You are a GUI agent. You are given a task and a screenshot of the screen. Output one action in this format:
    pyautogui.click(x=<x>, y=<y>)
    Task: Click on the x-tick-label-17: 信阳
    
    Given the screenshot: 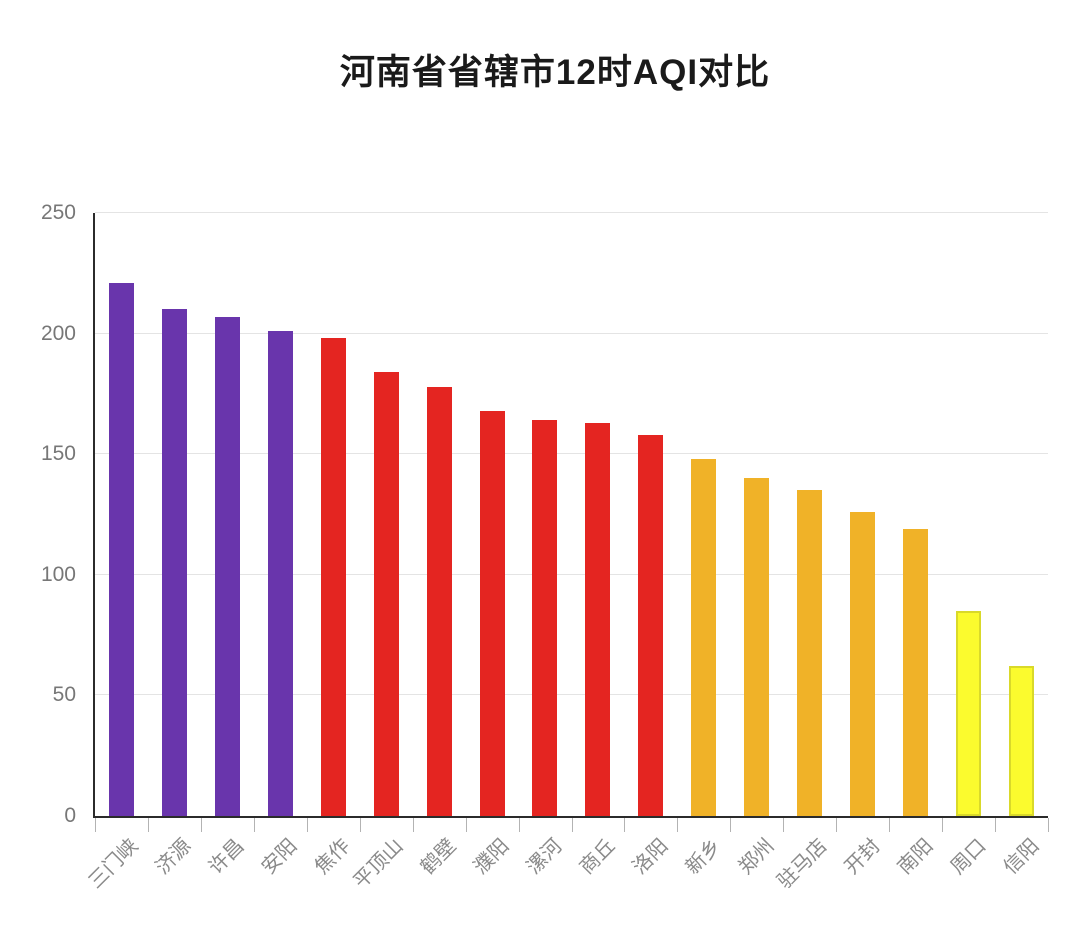 What is the action you would take?
    pyautogui.click(x=1021, y=857)
    